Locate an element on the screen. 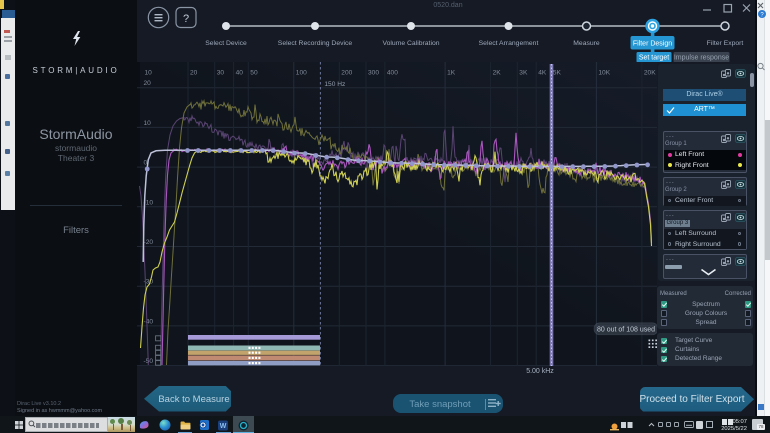  svg-text: Set target is located at coordinates (654, 58).